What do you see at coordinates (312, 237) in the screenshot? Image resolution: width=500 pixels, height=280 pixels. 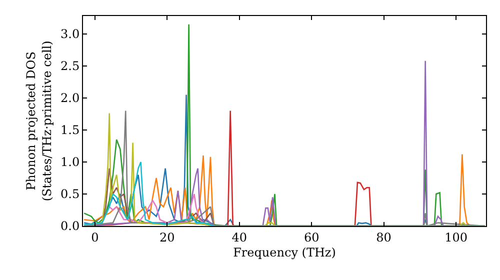 I see `x-tick-label: 60` at bounding box center [312, 237].